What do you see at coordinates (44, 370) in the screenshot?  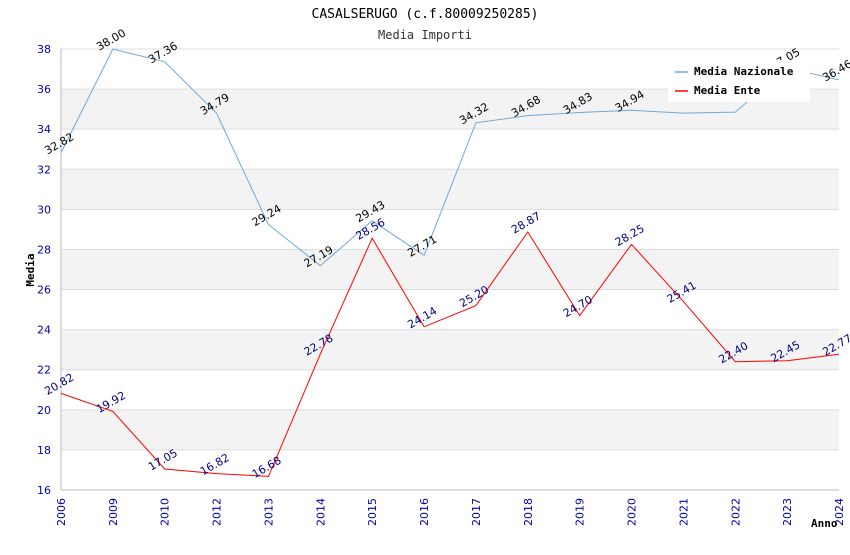 I see `y-tick-label: 22` at bounding box center [44, 370].